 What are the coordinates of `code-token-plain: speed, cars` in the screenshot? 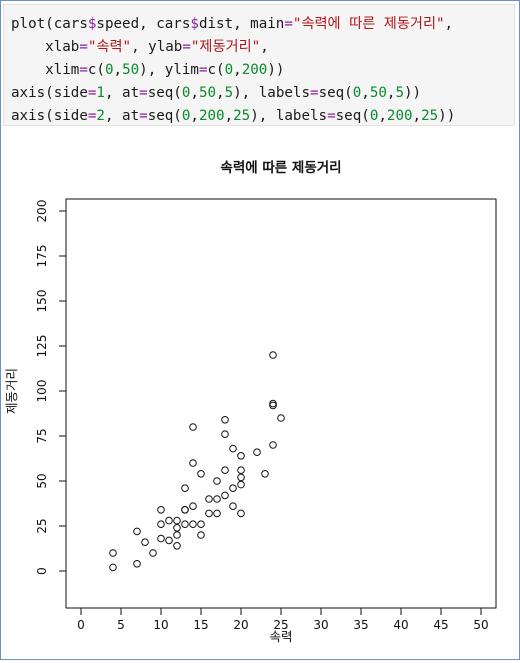 It's located at (143, 24).